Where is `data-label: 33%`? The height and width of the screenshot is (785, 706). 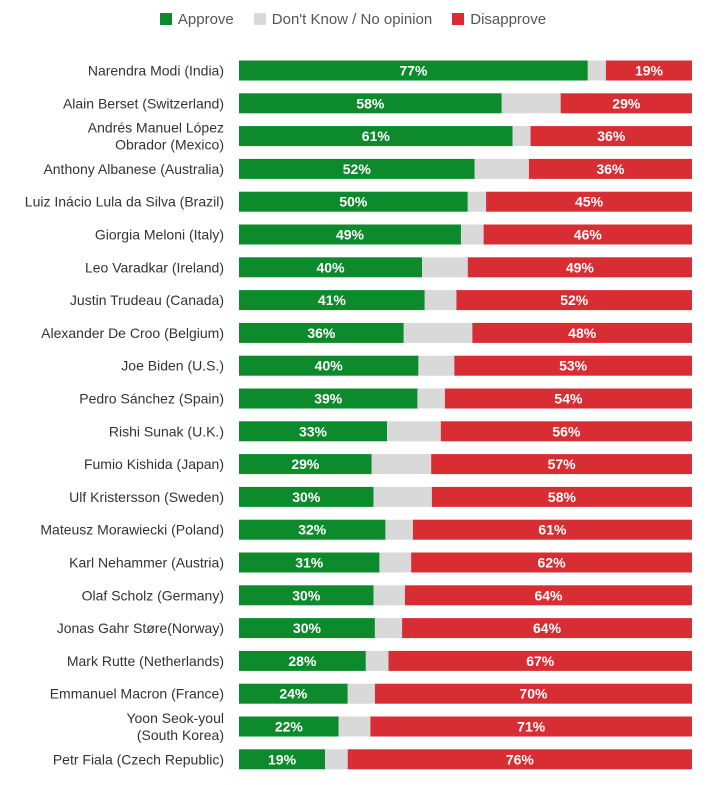 data-label: 33% is located at coordinates (313, 431).